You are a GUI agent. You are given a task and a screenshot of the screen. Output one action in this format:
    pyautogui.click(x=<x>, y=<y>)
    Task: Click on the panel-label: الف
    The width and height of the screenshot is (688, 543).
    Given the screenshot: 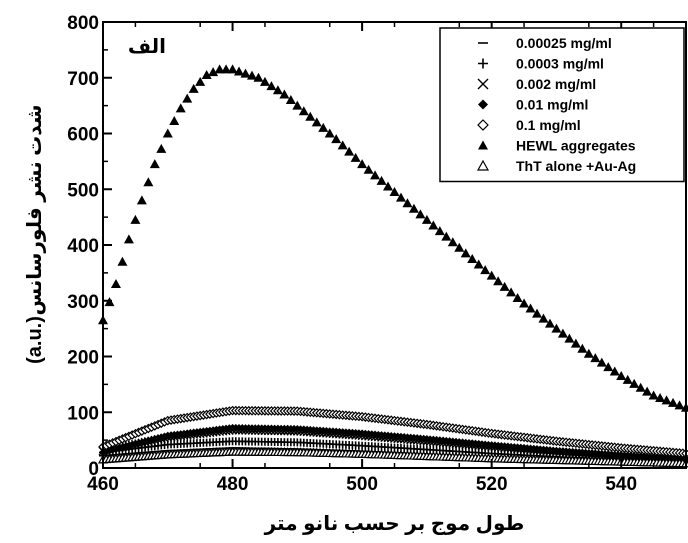 What is the action you would take?
    pyautogui.click(x=147, y=47)
    